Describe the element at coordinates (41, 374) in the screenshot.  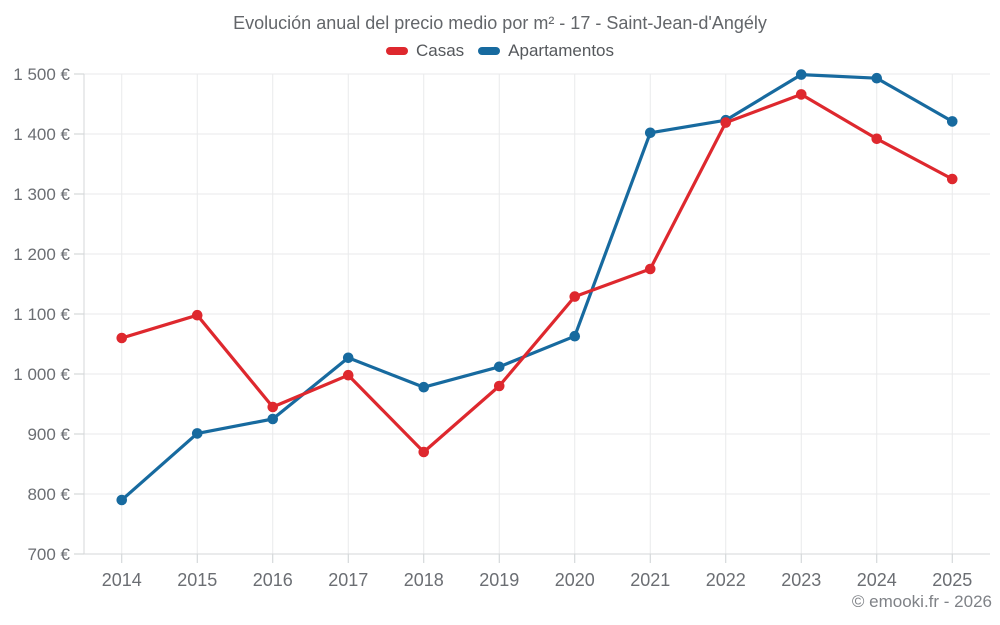
I see `y-axis-label: 1 000 €` at that location.